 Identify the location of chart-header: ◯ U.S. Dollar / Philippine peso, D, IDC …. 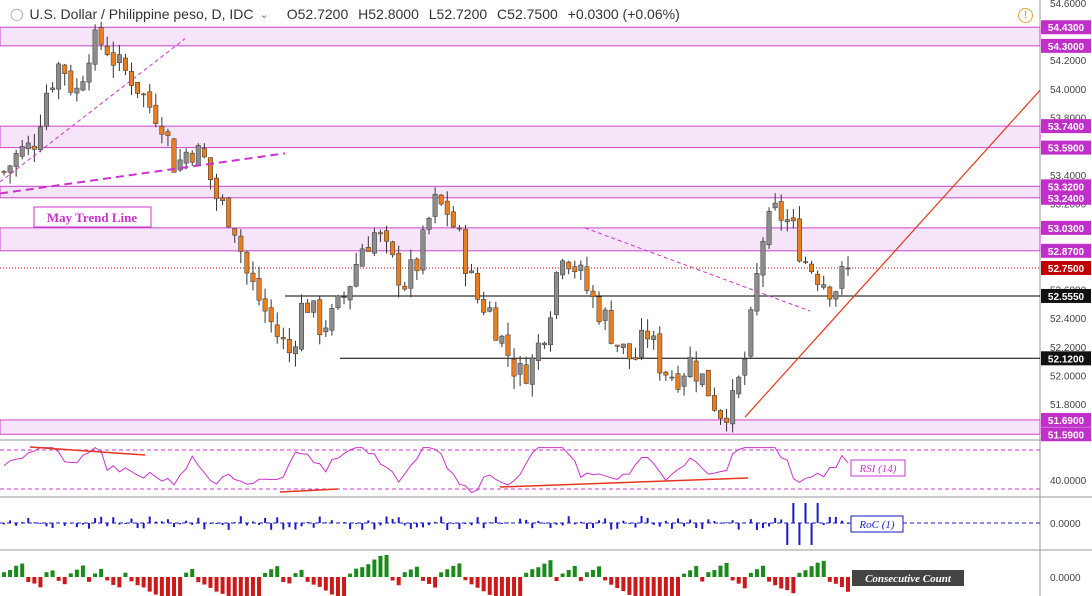
(520, 14).